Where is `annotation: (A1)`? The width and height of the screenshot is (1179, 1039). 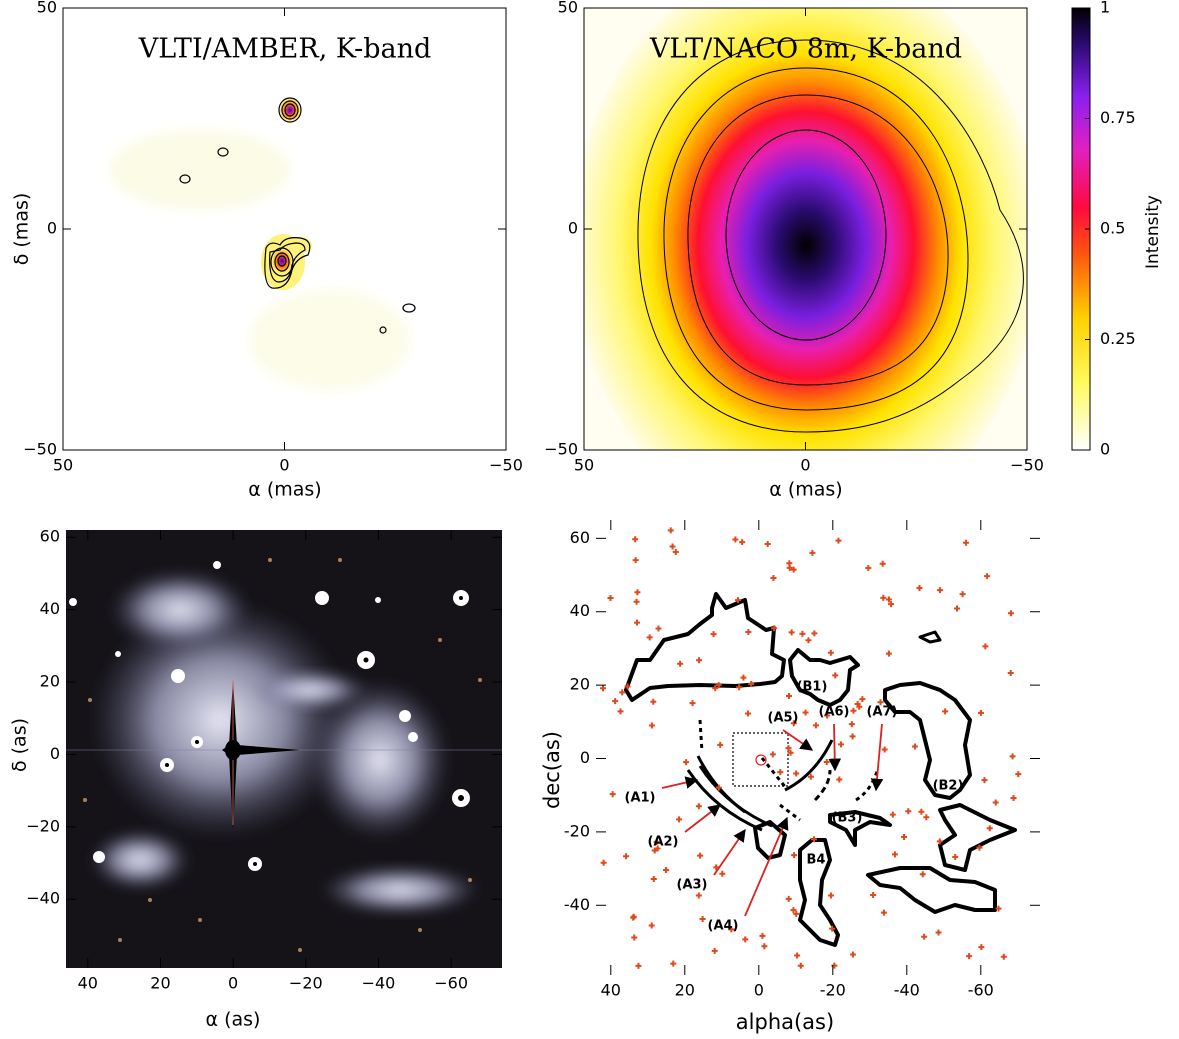 annotation: (A1) is located at coordinates (640, 798).